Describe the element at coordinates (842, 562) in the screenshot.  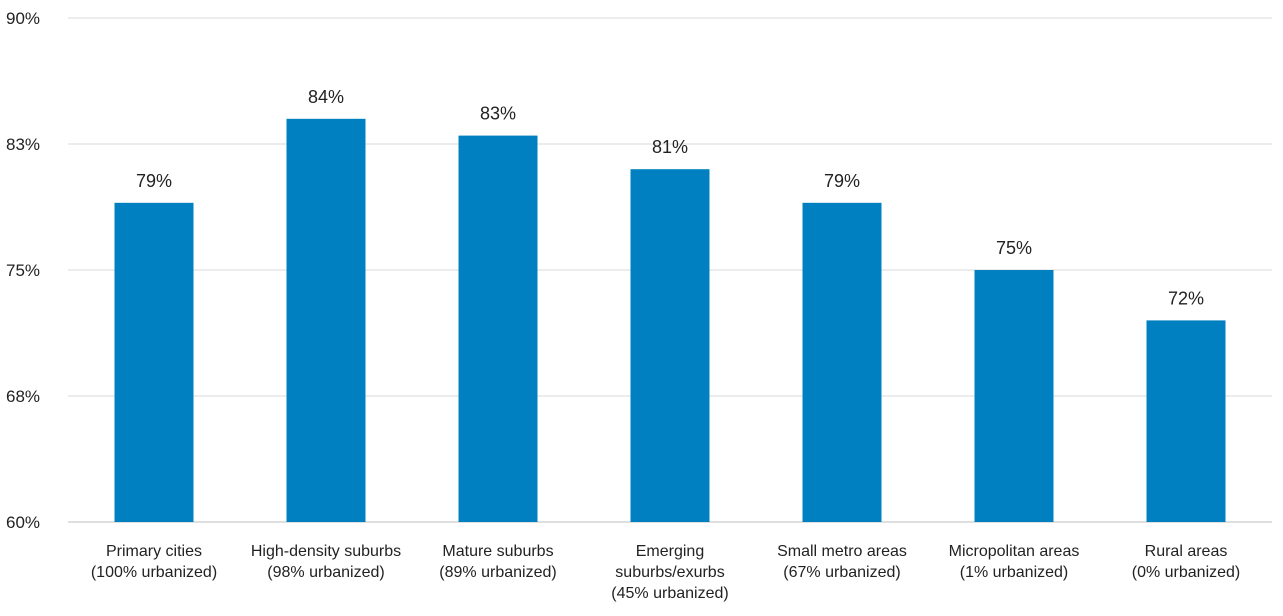
I see `x-tick-label: Small metro areas (67% urbanized)` at that location.